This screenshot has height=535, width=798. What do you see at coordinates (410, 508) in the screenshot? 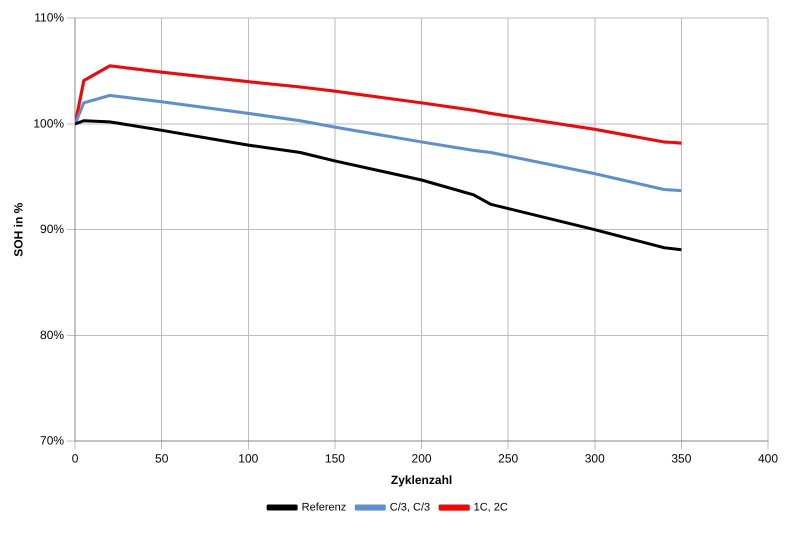
I see `legend-label: C/3, C/3` at bounding box center [410, 508].